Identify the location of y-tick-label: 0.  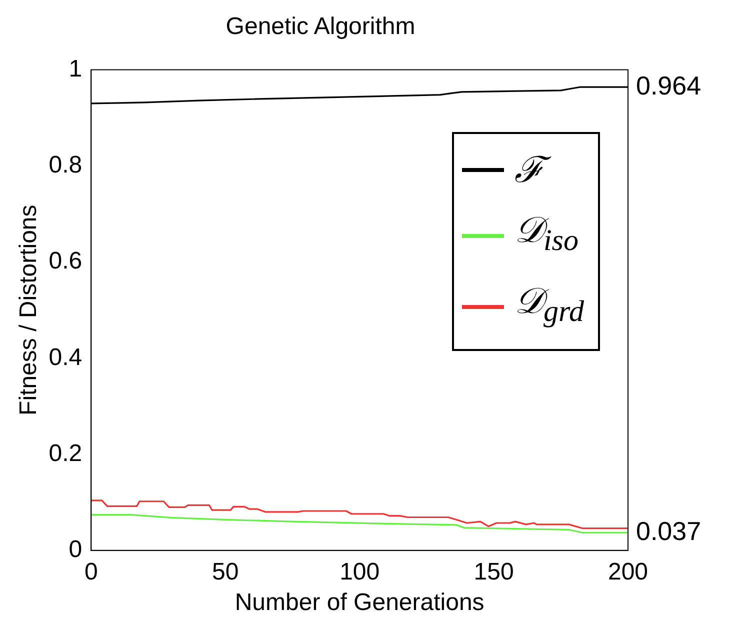
(75, 550).